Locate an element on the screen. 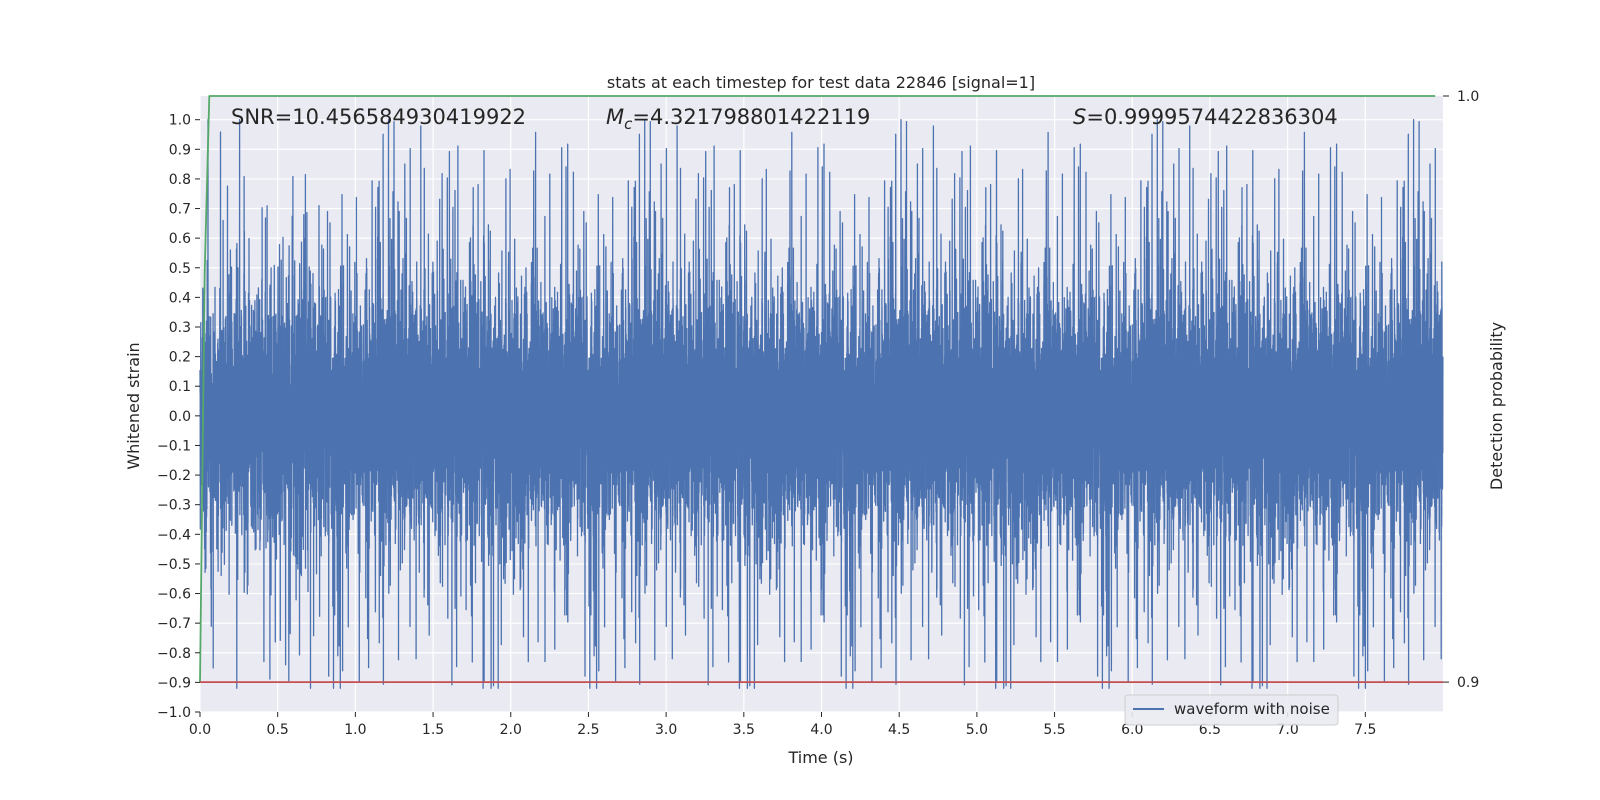 This screenshot has width=1600, height=800. x-tick-label: 3.0 is located at coordinates (666, 730).